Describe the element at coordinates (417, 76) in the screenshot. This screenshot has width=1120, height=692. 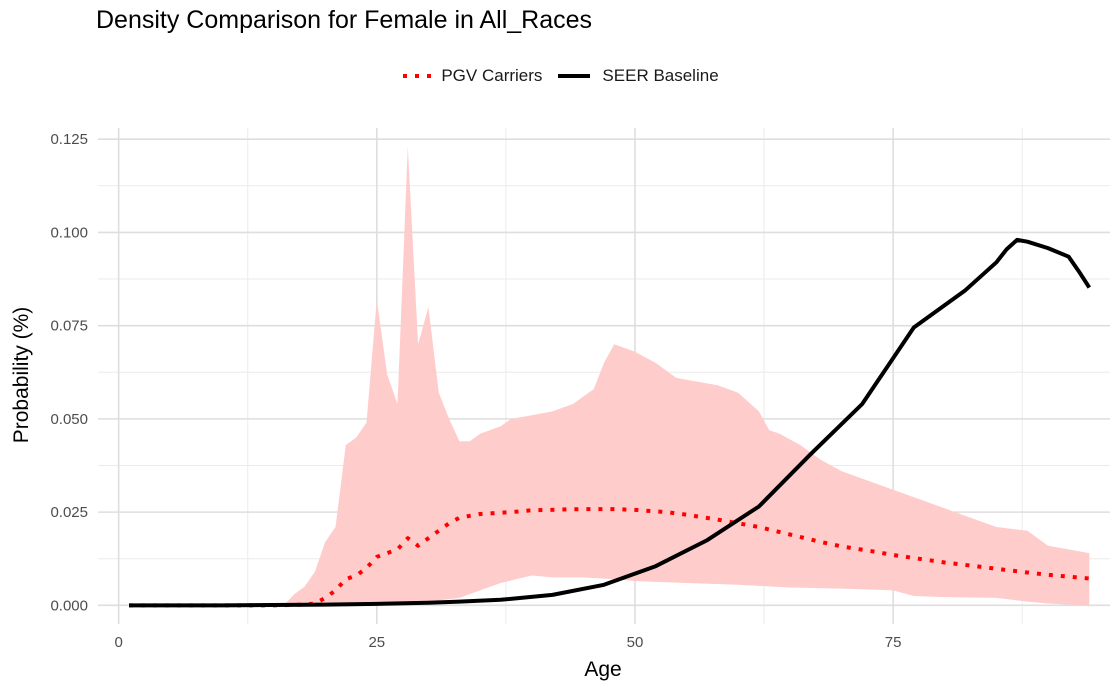
I see `legend-key-pgv` at that location.